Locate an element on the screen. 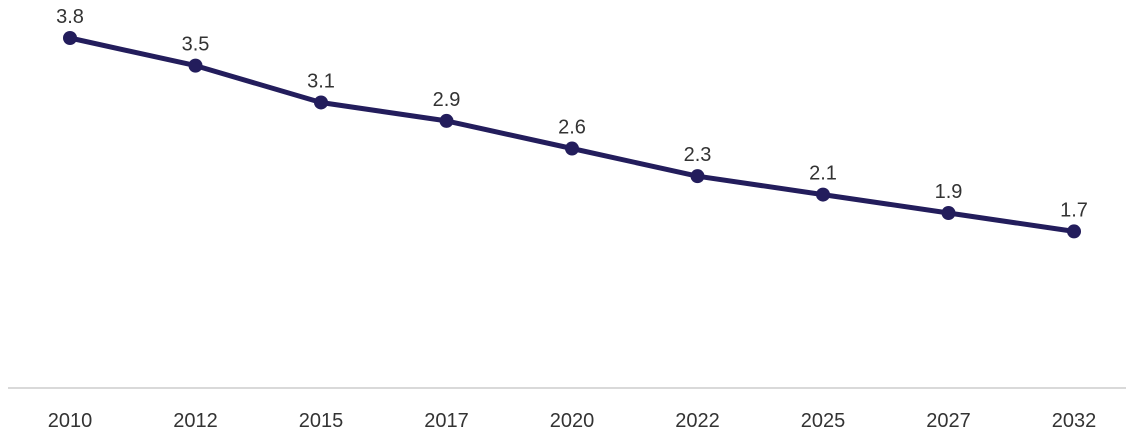 The image size is (1126, 433). x-tick-label-2015: 2015 is located at coordinates (321, 421).